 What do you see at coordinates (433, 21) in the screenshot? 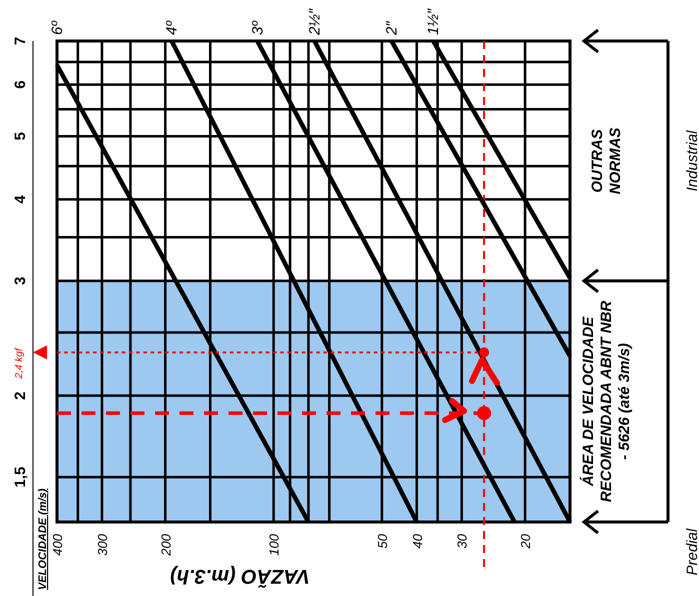
I see `text: 1½″` at bounding box center [433, 21].